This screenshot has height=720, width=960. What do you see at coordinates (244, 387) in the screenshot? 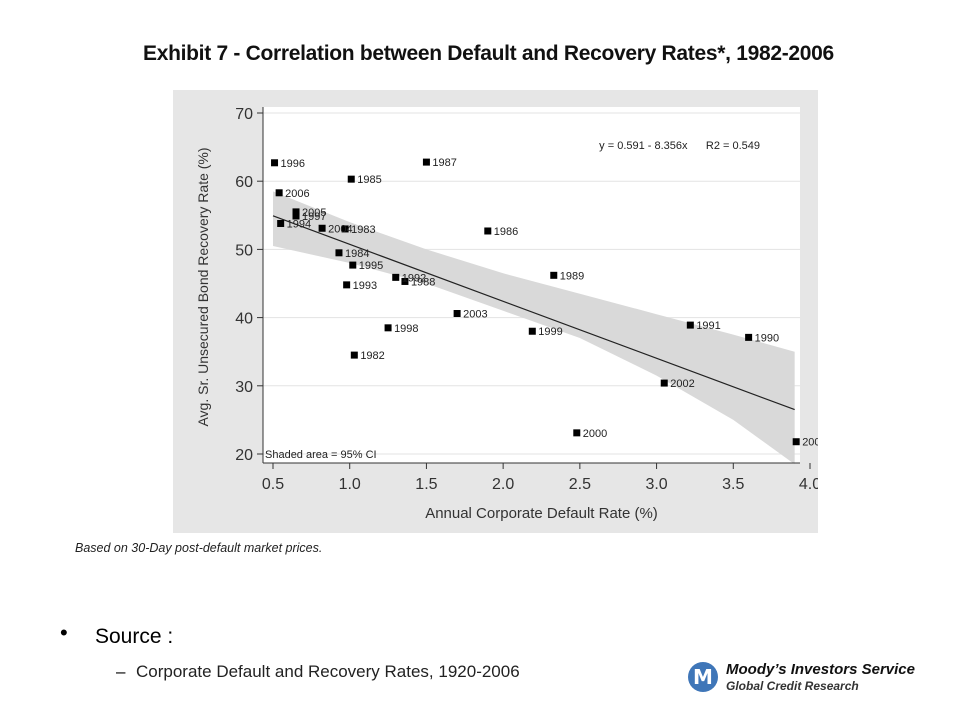
I see `y-tick-label: 30` at bounding box center [244, 387].